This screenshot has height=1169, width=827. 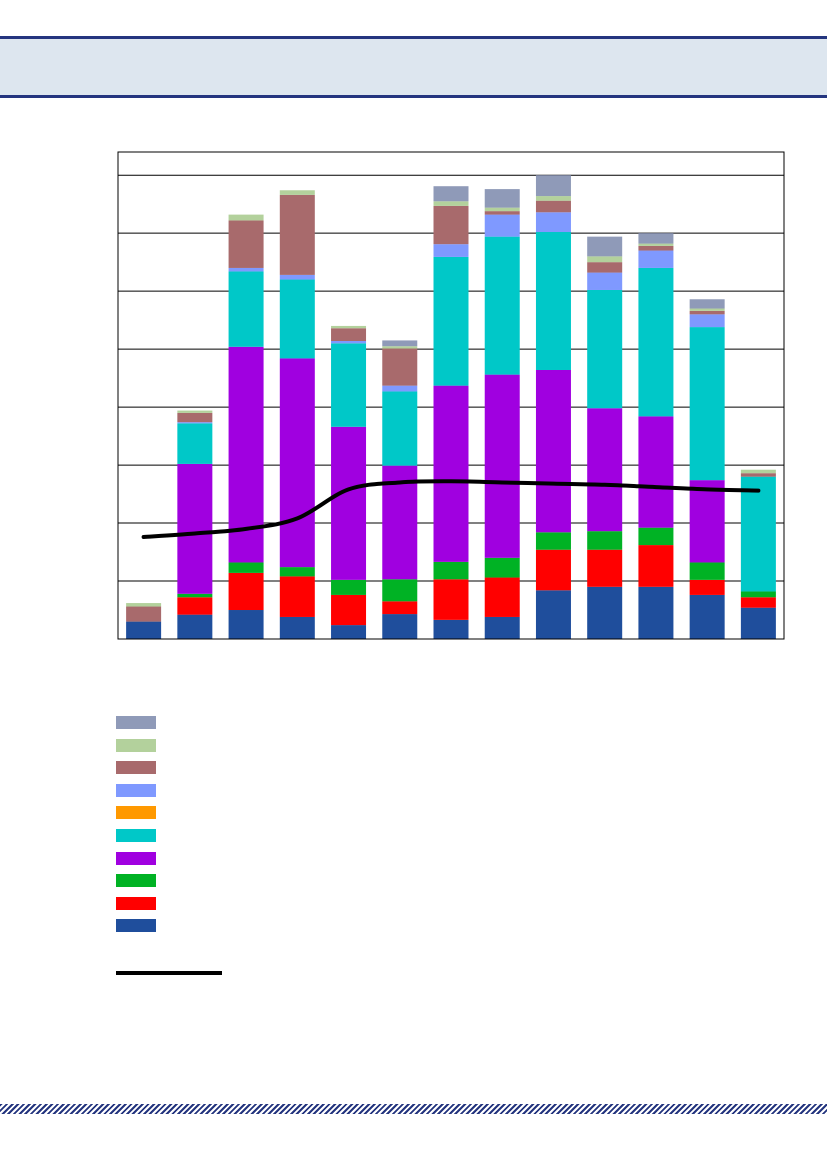 I want to click on line-series, so click(x=451, y=509).